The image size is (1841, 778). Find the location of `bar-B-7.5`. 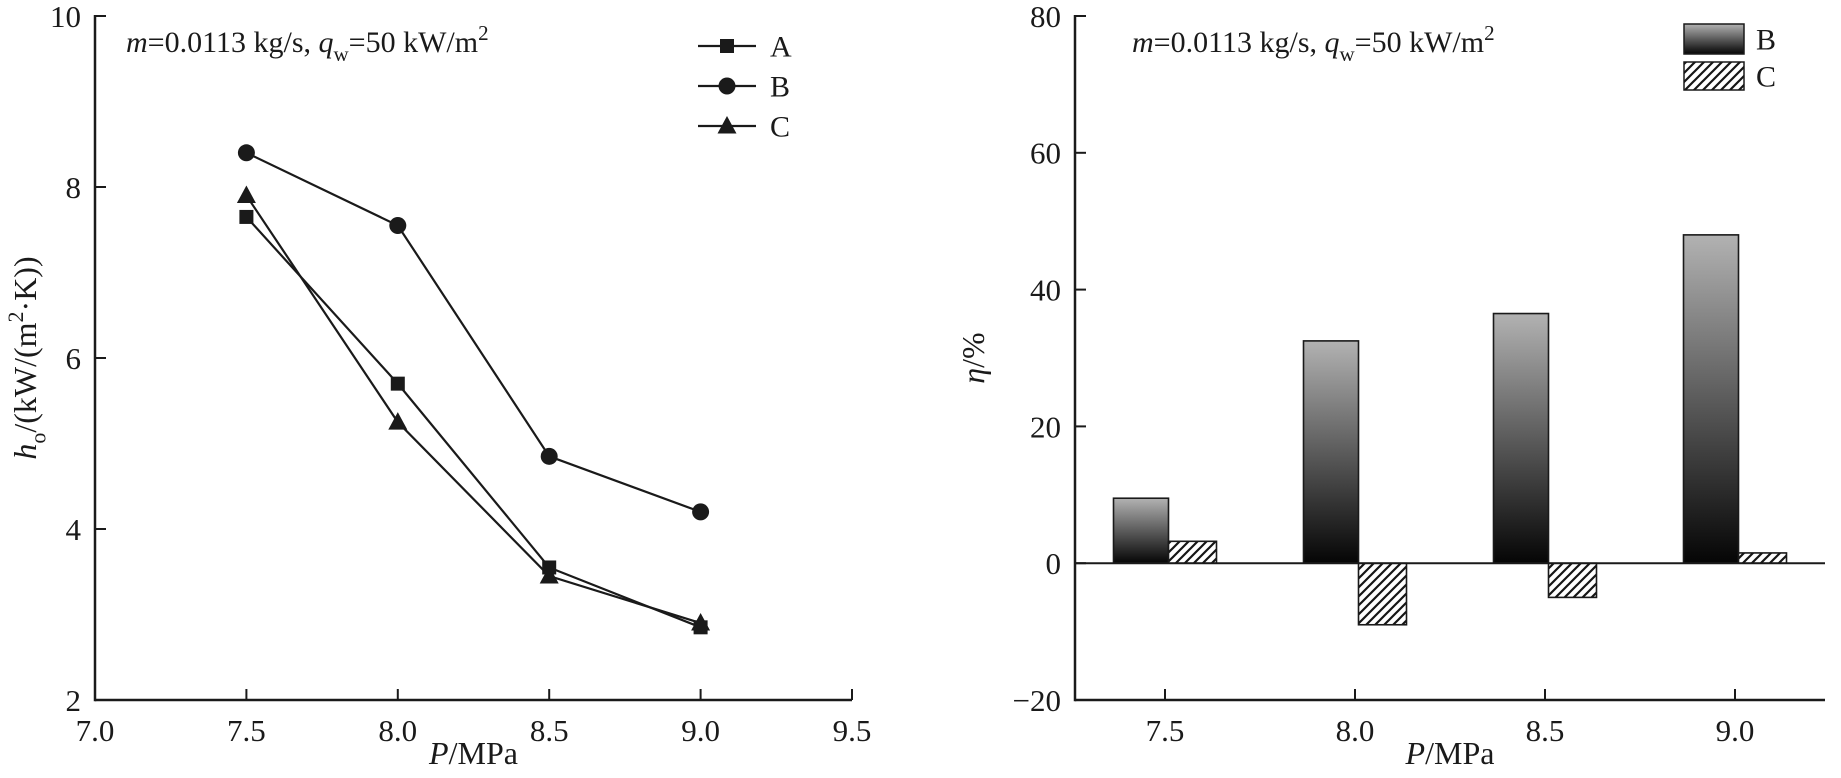

bar-B-7.5 is located at coordinates (1141, 531).